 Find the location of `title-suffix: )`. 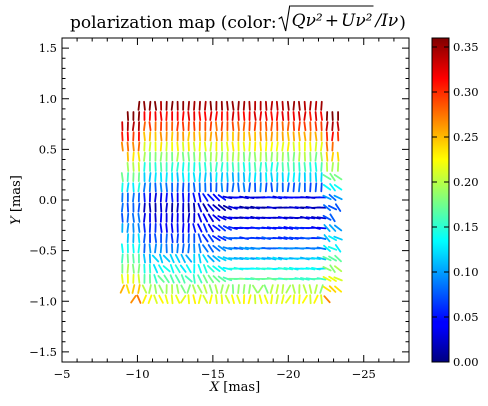

title-suffix: ) is located at coordinates (402, 23).